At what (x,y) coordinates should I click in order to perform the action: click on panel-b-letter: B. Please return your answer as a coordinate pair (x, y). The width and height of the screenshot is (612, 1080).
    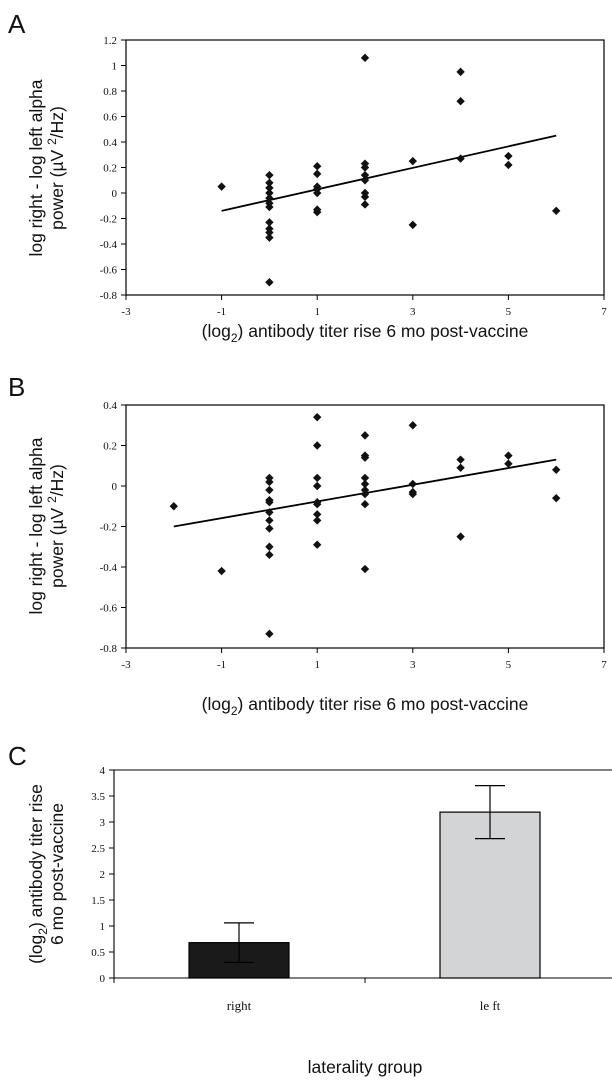
    Looking at the image, I should click on (16, 387).